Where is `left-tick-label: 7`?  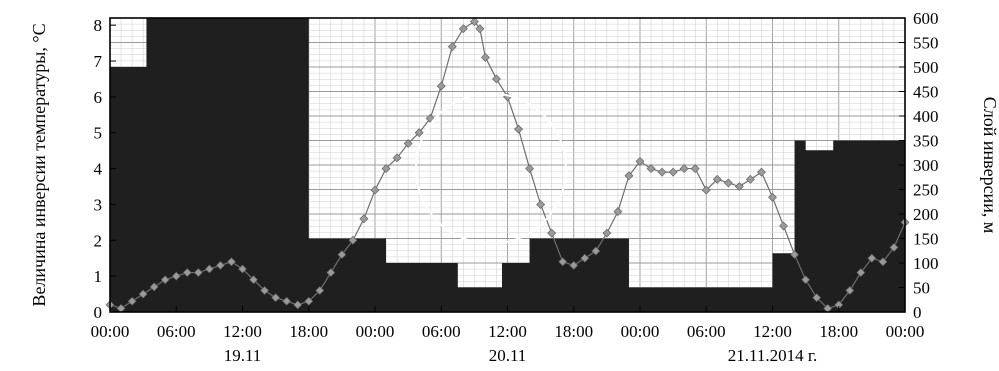 left-tick-label: 7 is located at coordinates (98, 61).